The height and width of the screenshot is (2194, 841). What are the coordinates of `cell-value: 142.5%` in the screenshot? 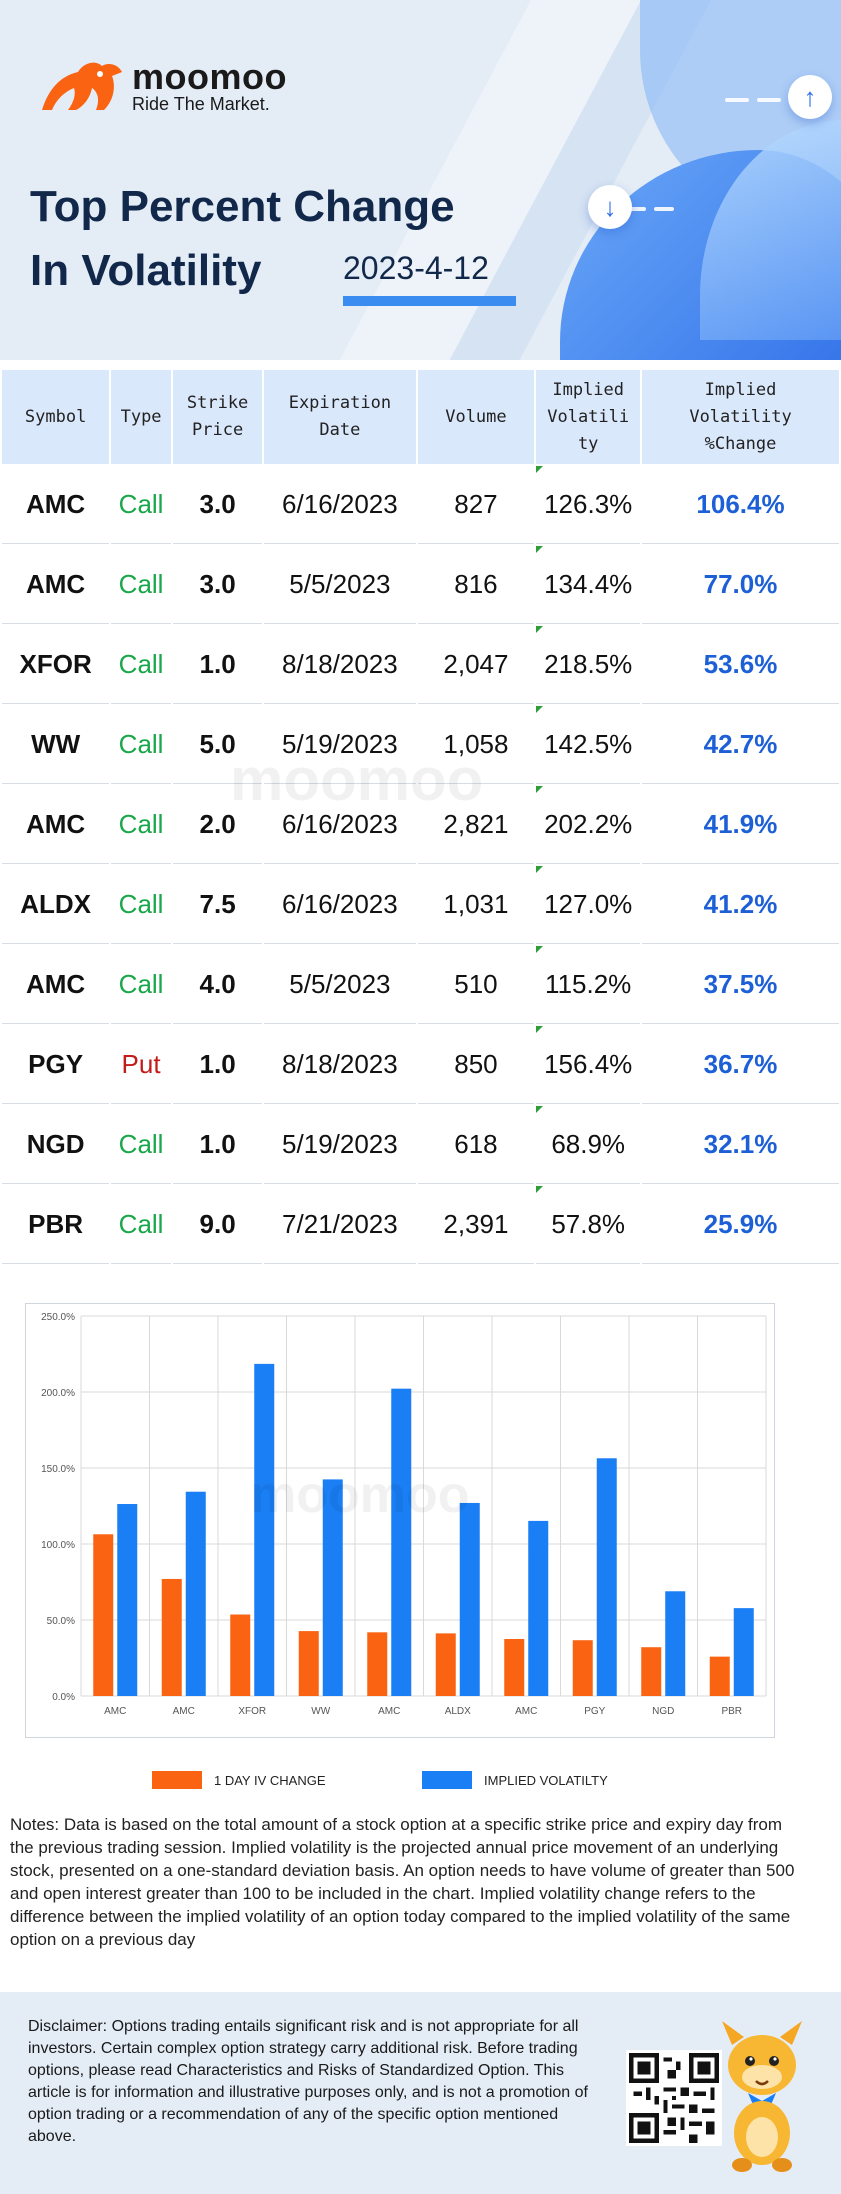 It's located at (588, 744).